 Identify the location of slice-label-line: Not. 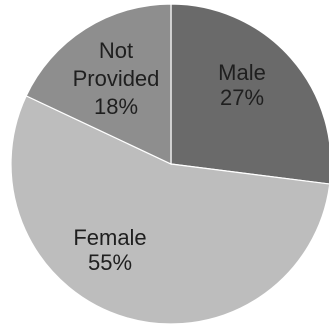
(116, 50).